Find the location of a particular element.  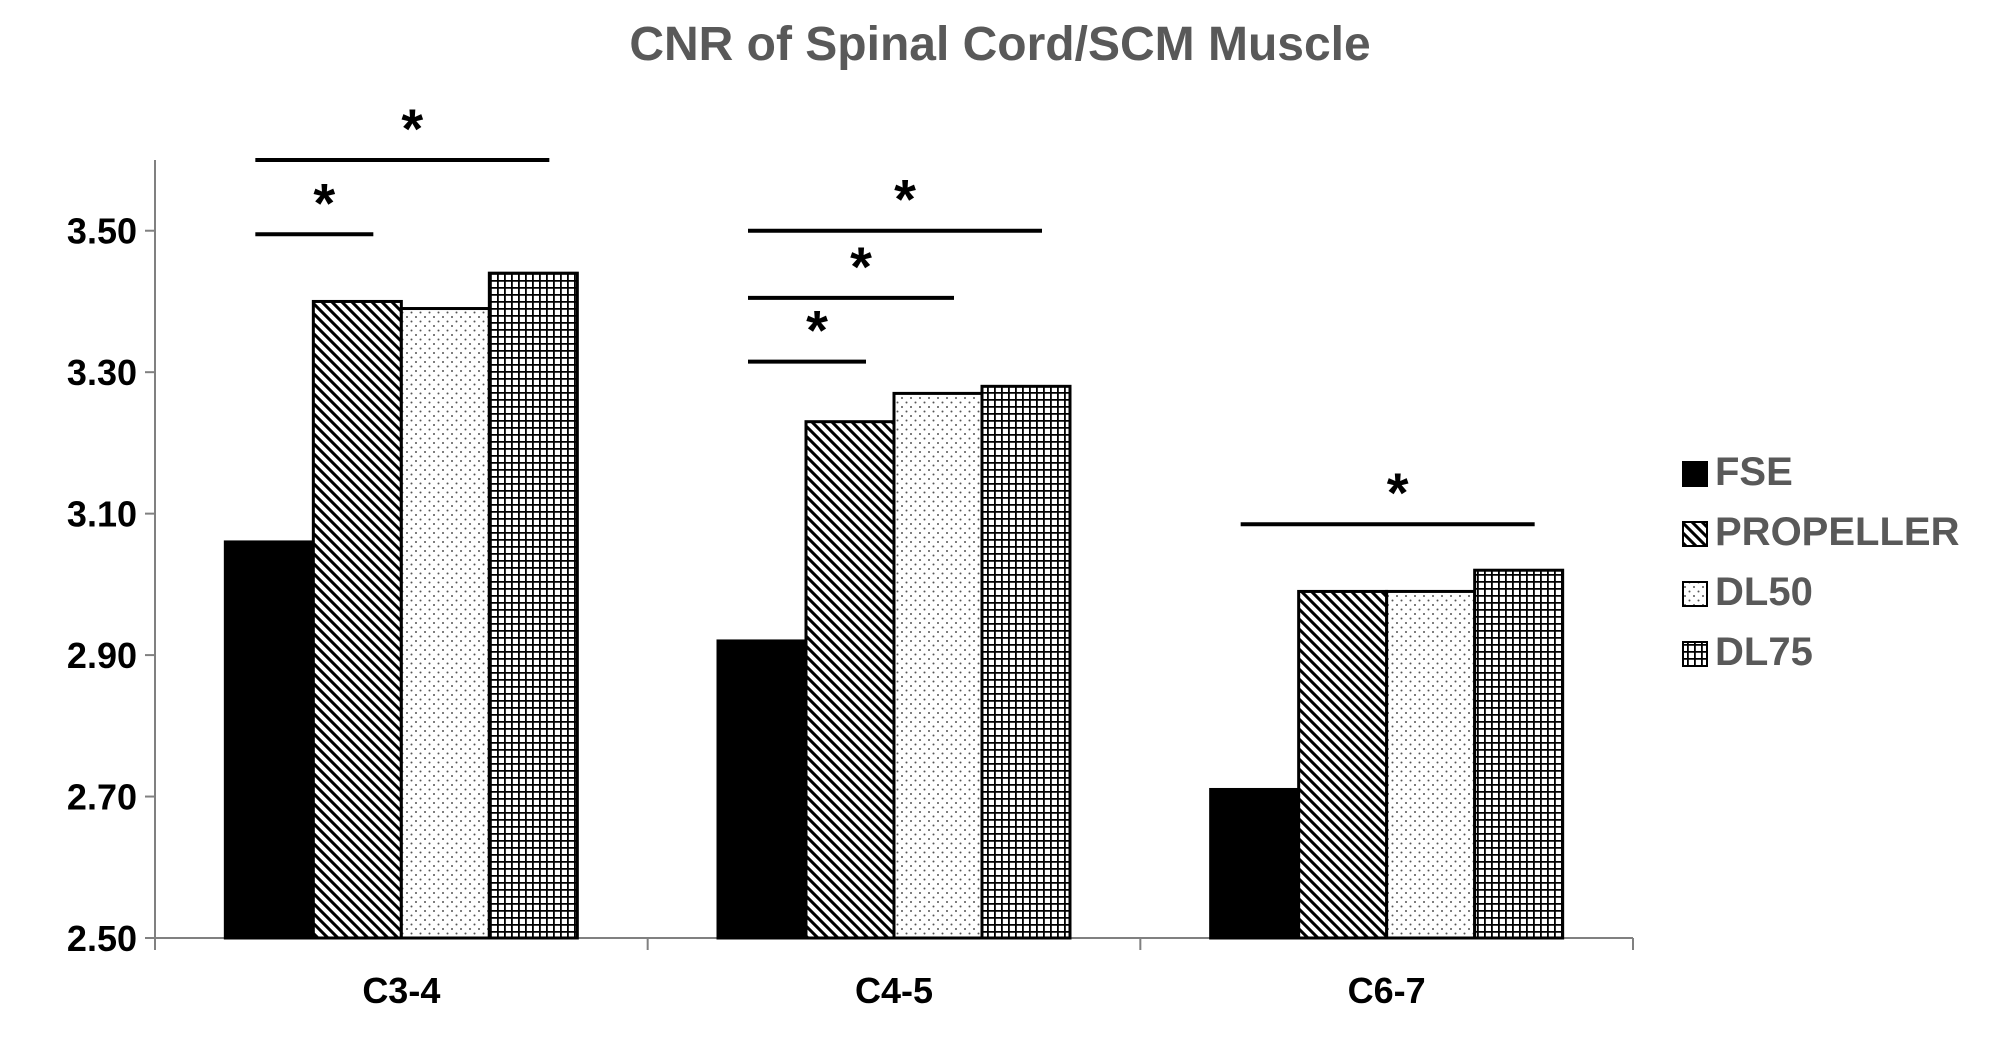

legend-label-propeller: PROPELLER is located at coordinates (1837, 532).